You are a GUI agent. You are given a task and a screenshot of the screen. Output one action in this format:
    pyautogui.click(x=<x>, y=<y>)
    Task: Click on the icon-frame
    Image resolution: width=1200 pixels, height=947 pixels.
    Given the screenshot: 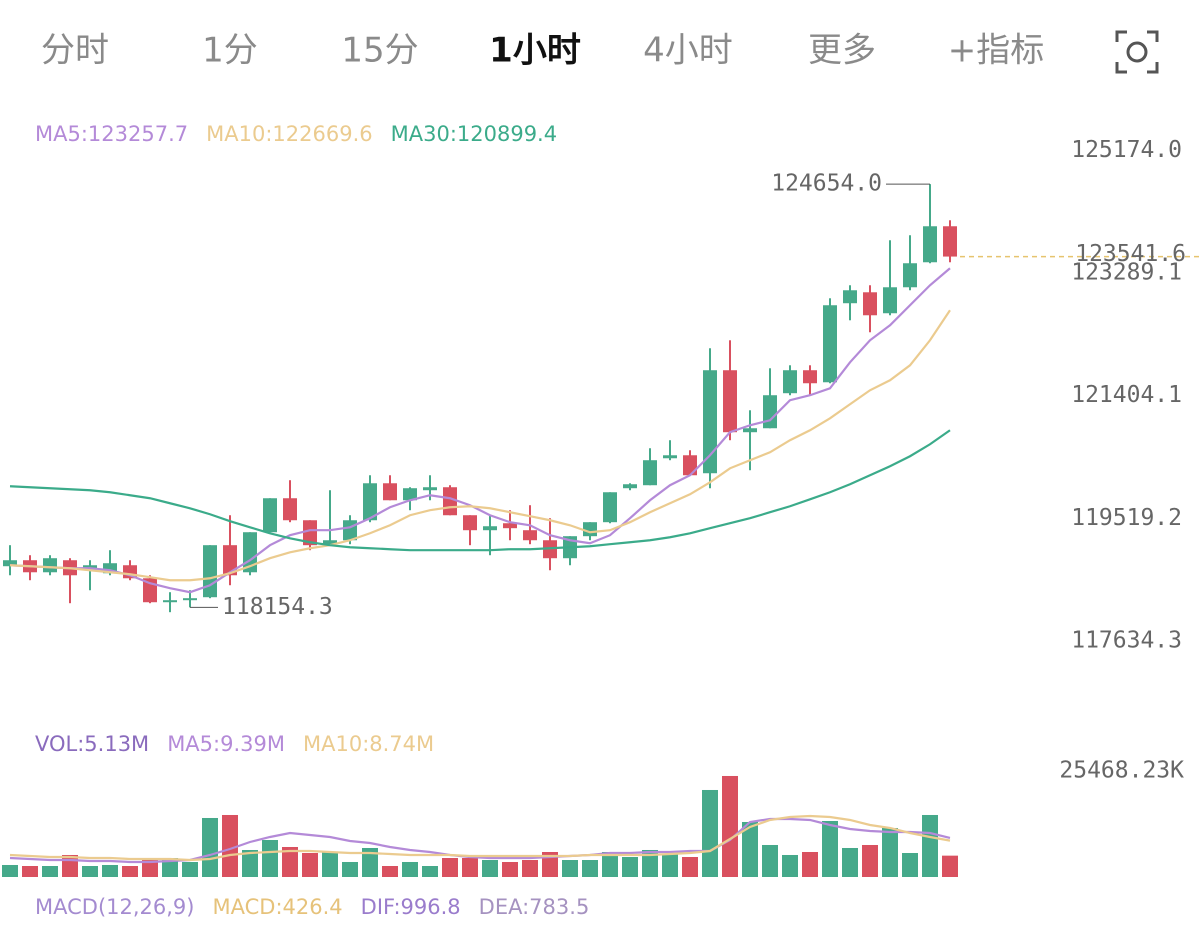 What is the action you would take?
    pyautogui.click(x=1137, y=52)
    